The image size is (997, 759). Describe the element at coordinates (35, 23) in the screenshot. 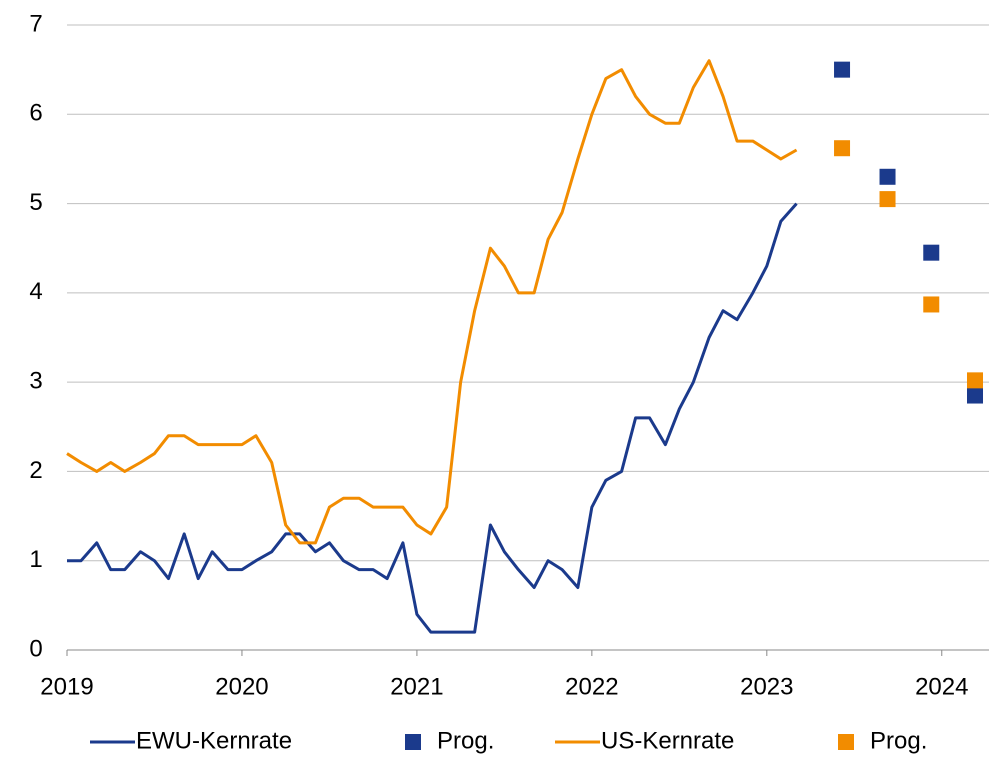

I see `y-tick-label: 7` at that location.